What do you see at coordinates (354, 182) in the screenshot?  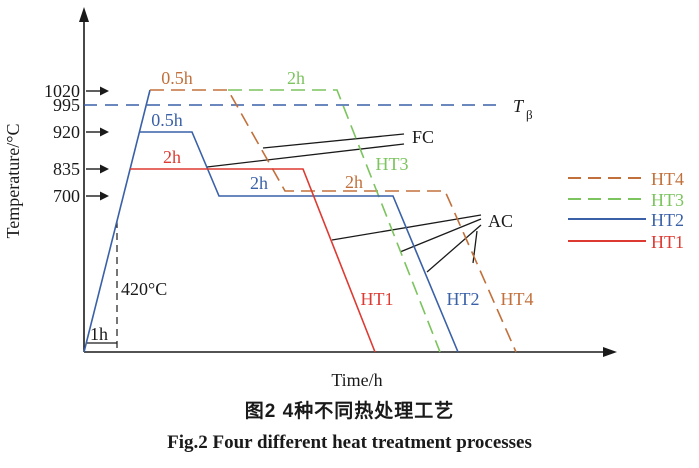 I see `hold-label-ht4-low: 2h` at bounding box center [354, 182].